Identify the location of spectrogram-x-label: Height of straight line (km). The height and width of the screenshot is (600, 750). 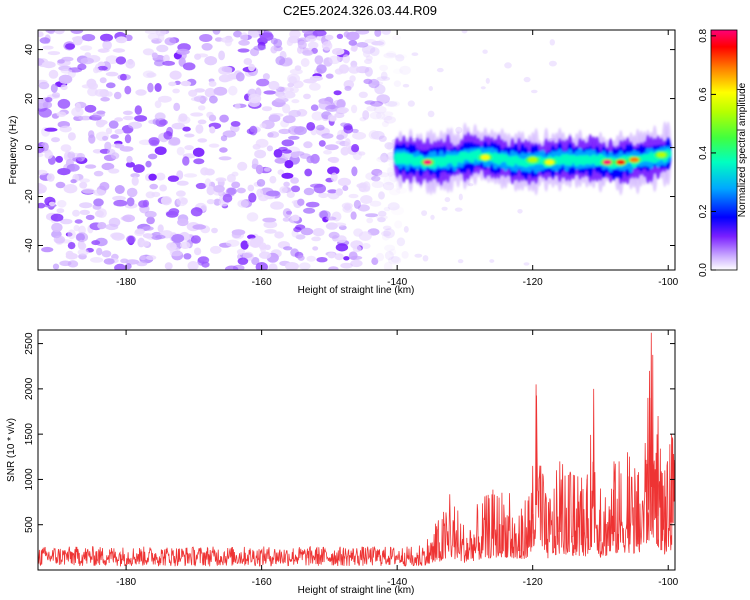
(356, 290).